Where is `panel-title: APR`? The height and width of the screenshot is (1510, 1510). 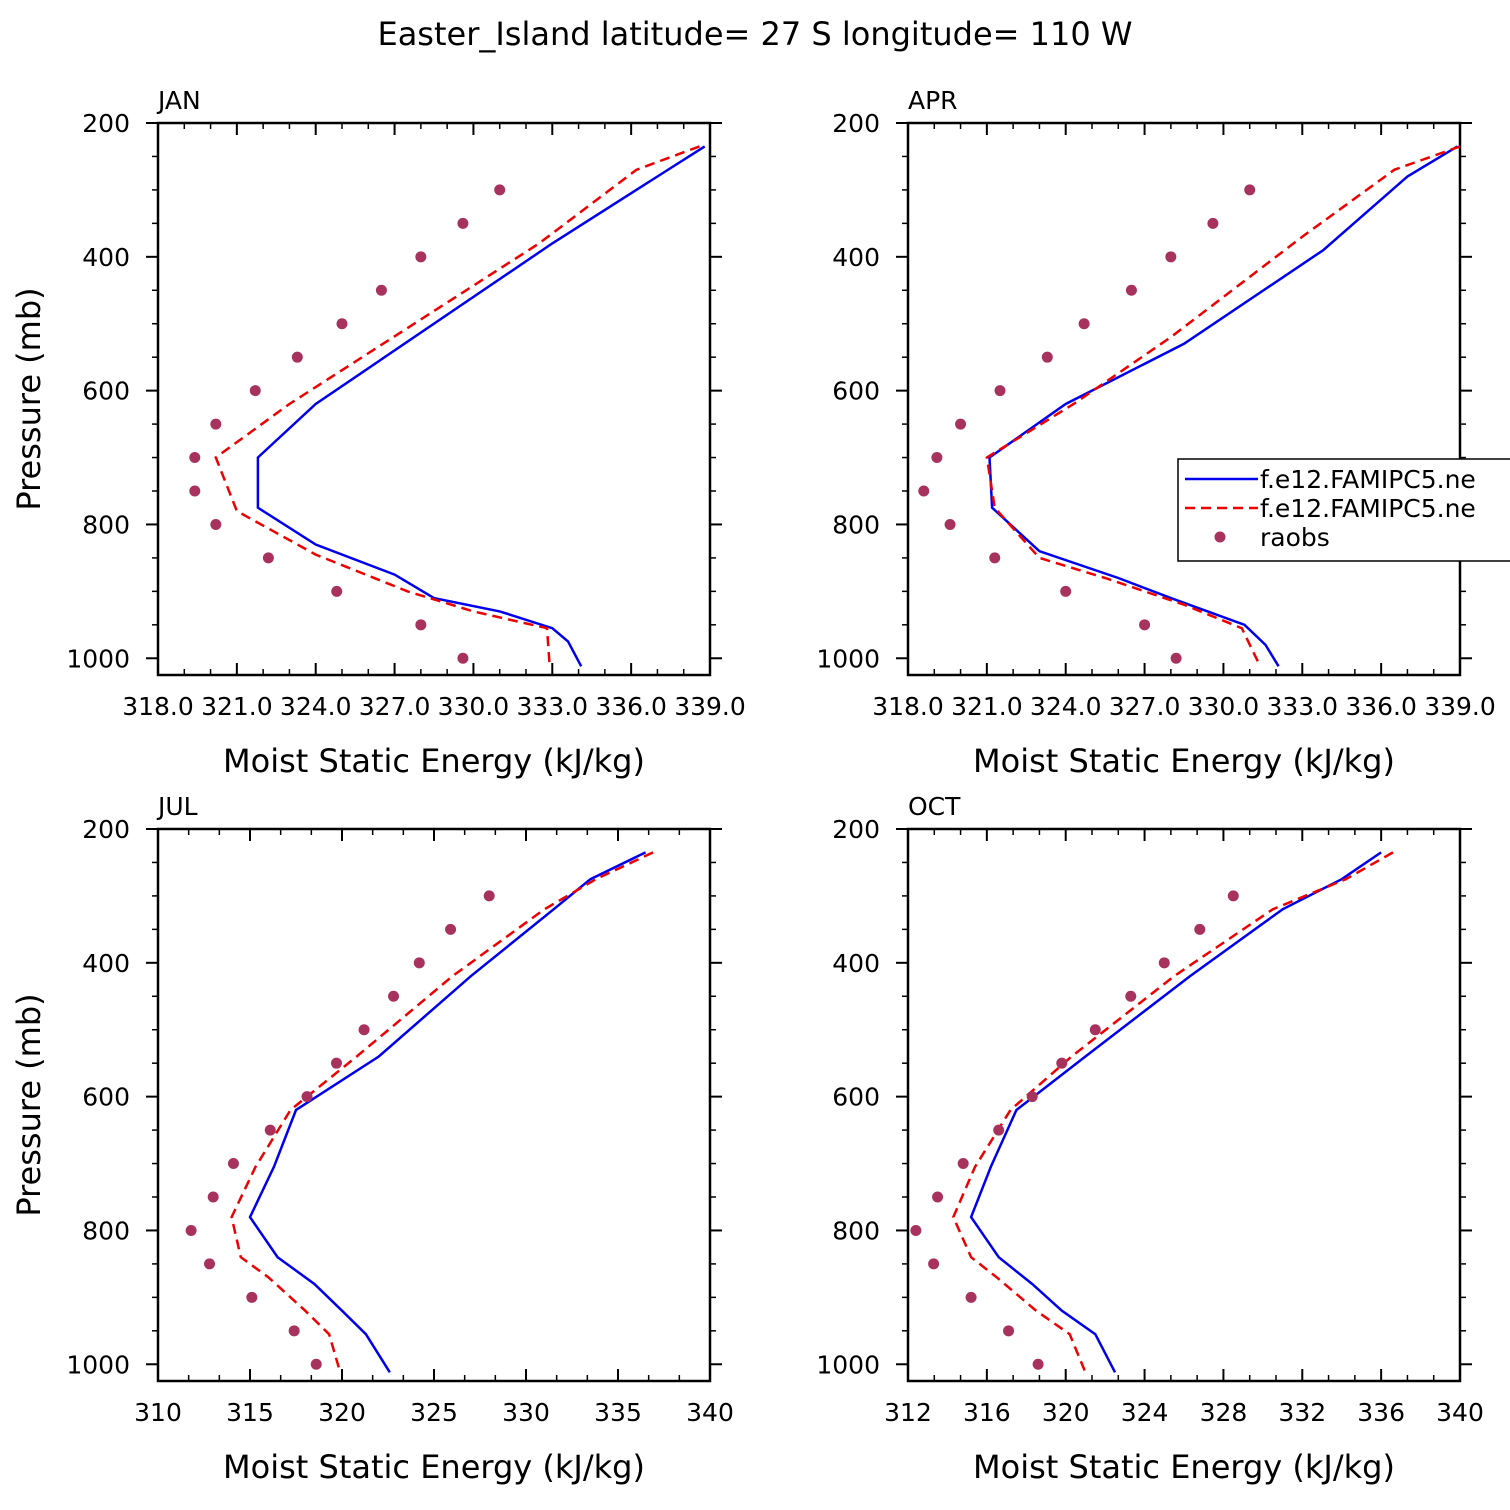 panel-title: APR is located at coordinates (933, 100).